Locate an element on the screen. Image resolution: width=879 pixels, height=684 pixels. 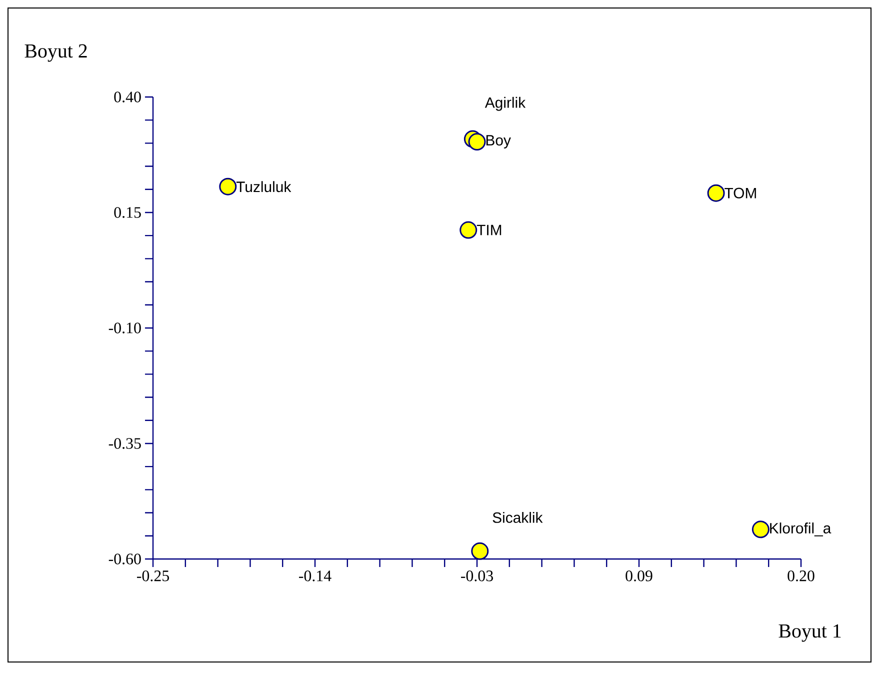
annotation: Sicaklik is located at coordinates (517, 517).